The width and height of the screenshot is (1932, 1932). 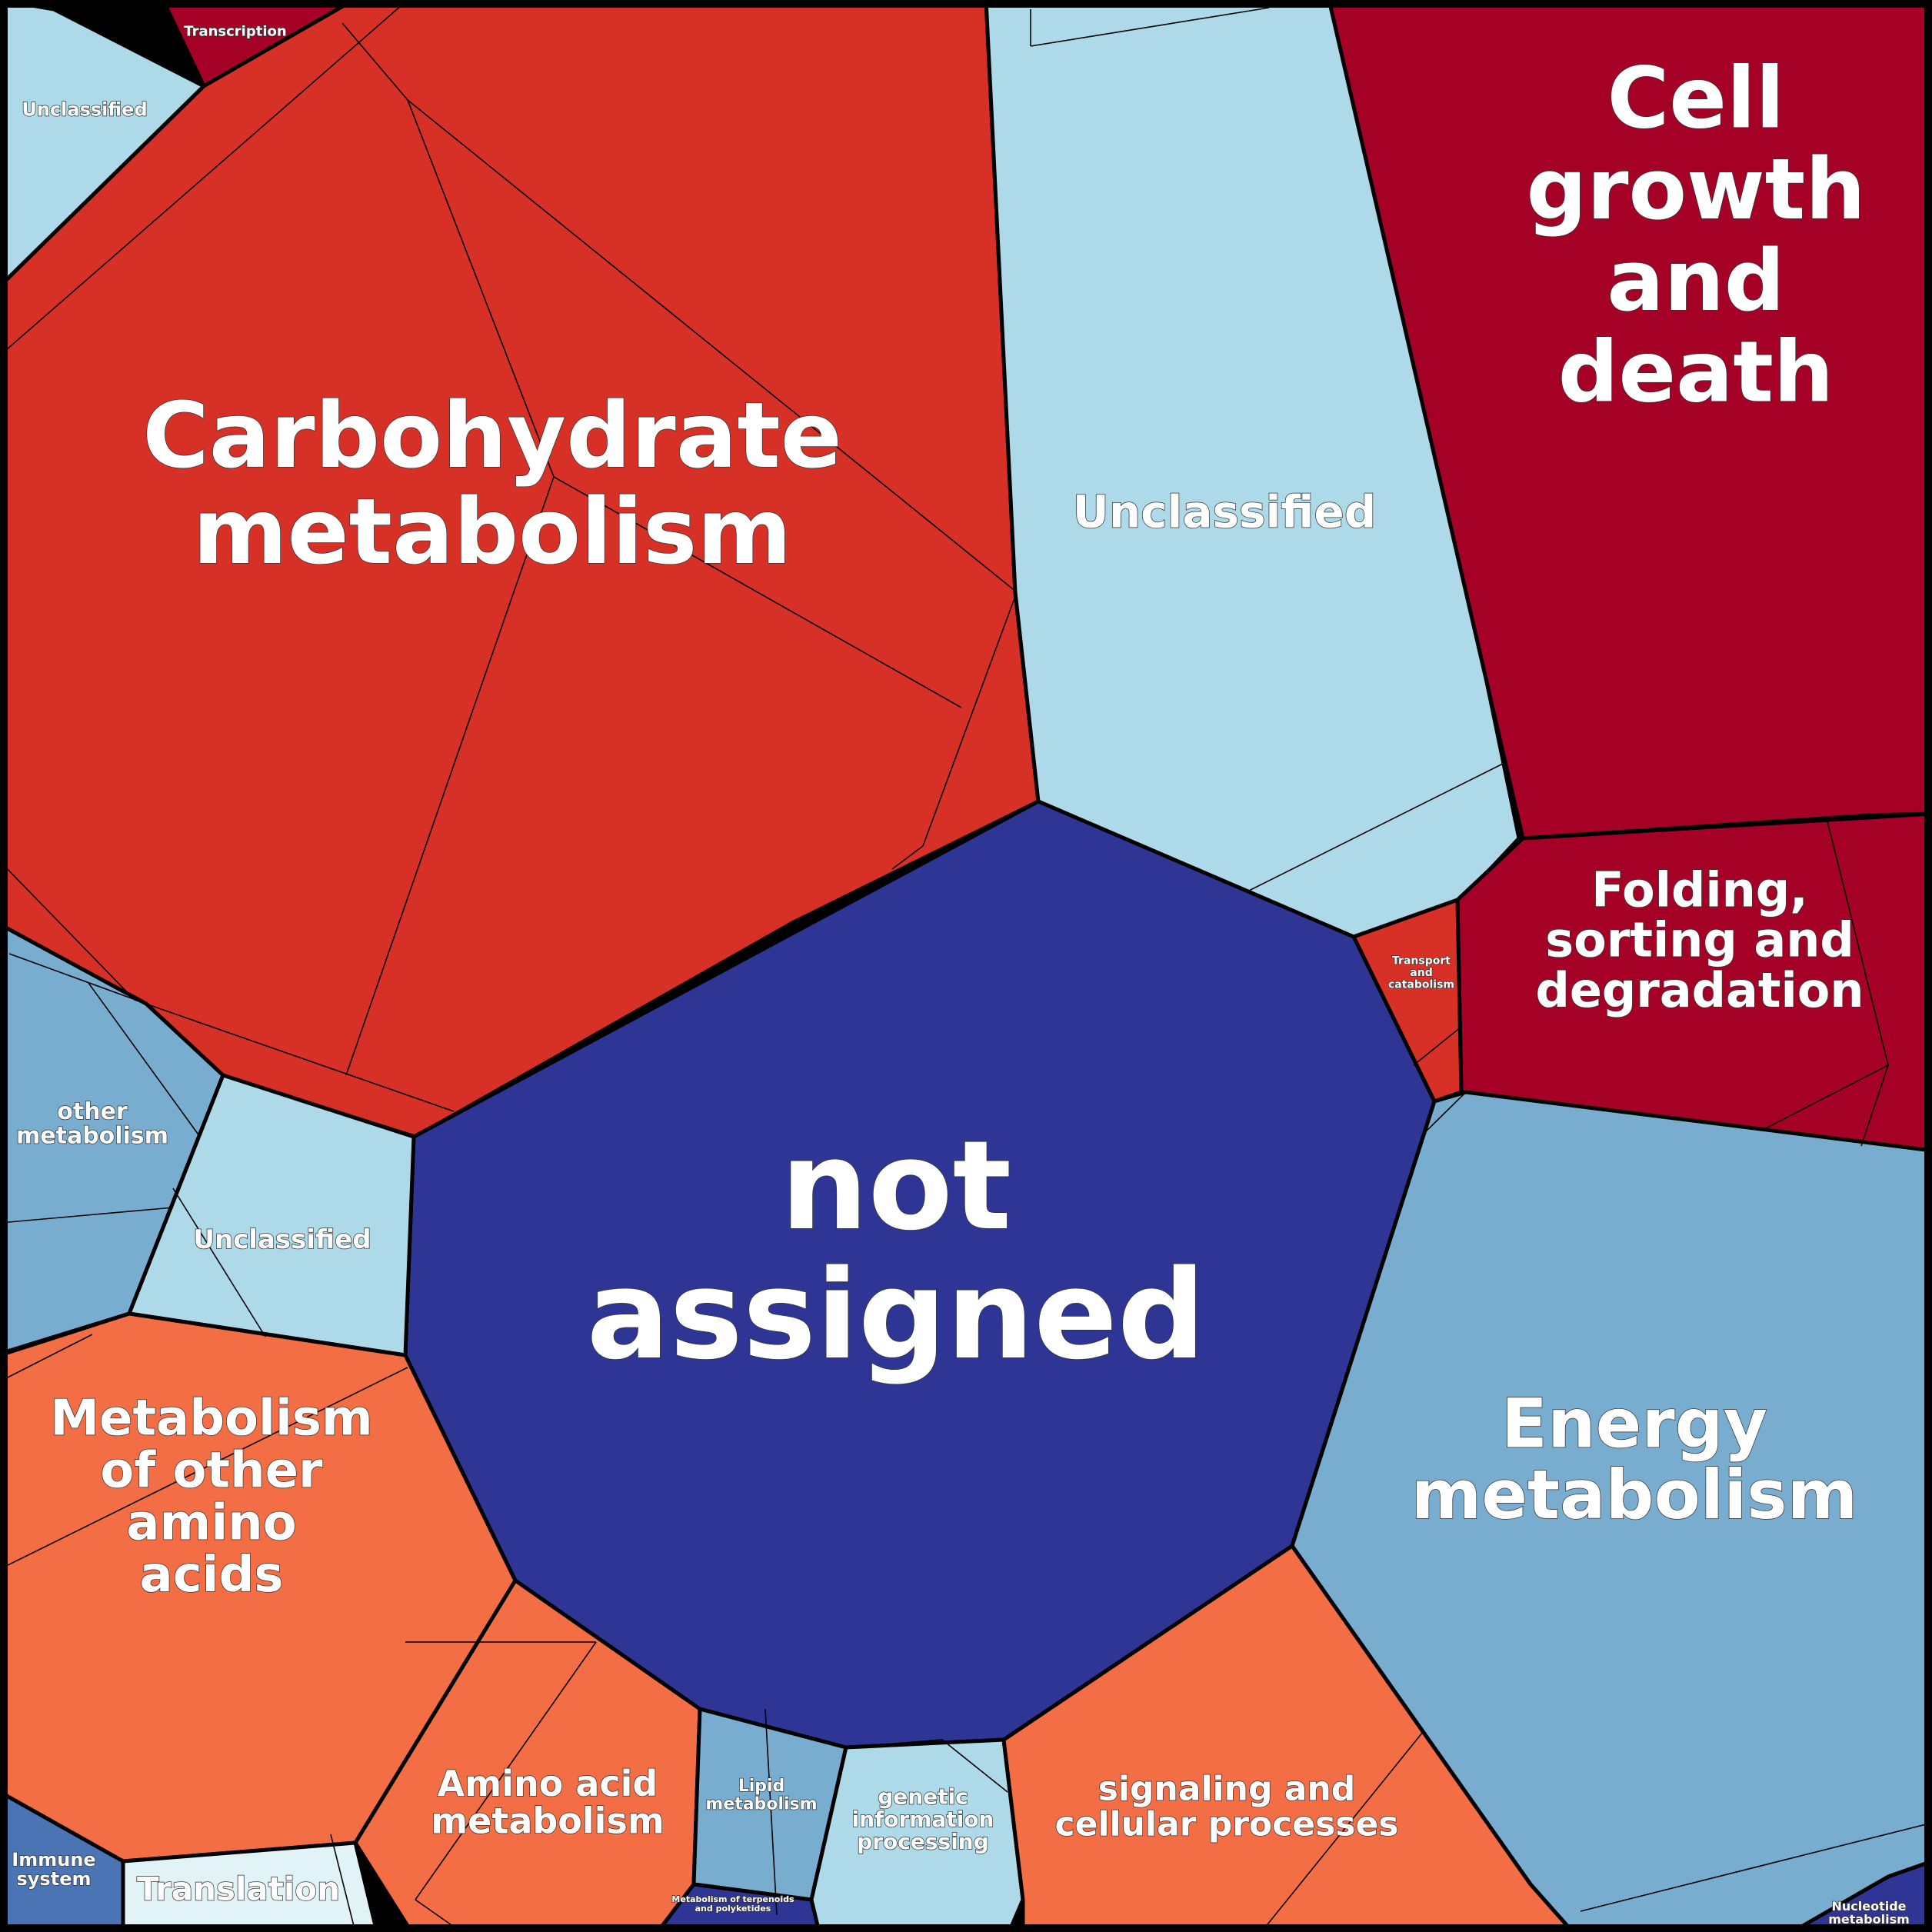 I want to click on label-amino-acid-metabolism: Amino acid metabolism, so click(x=548, y=1802).